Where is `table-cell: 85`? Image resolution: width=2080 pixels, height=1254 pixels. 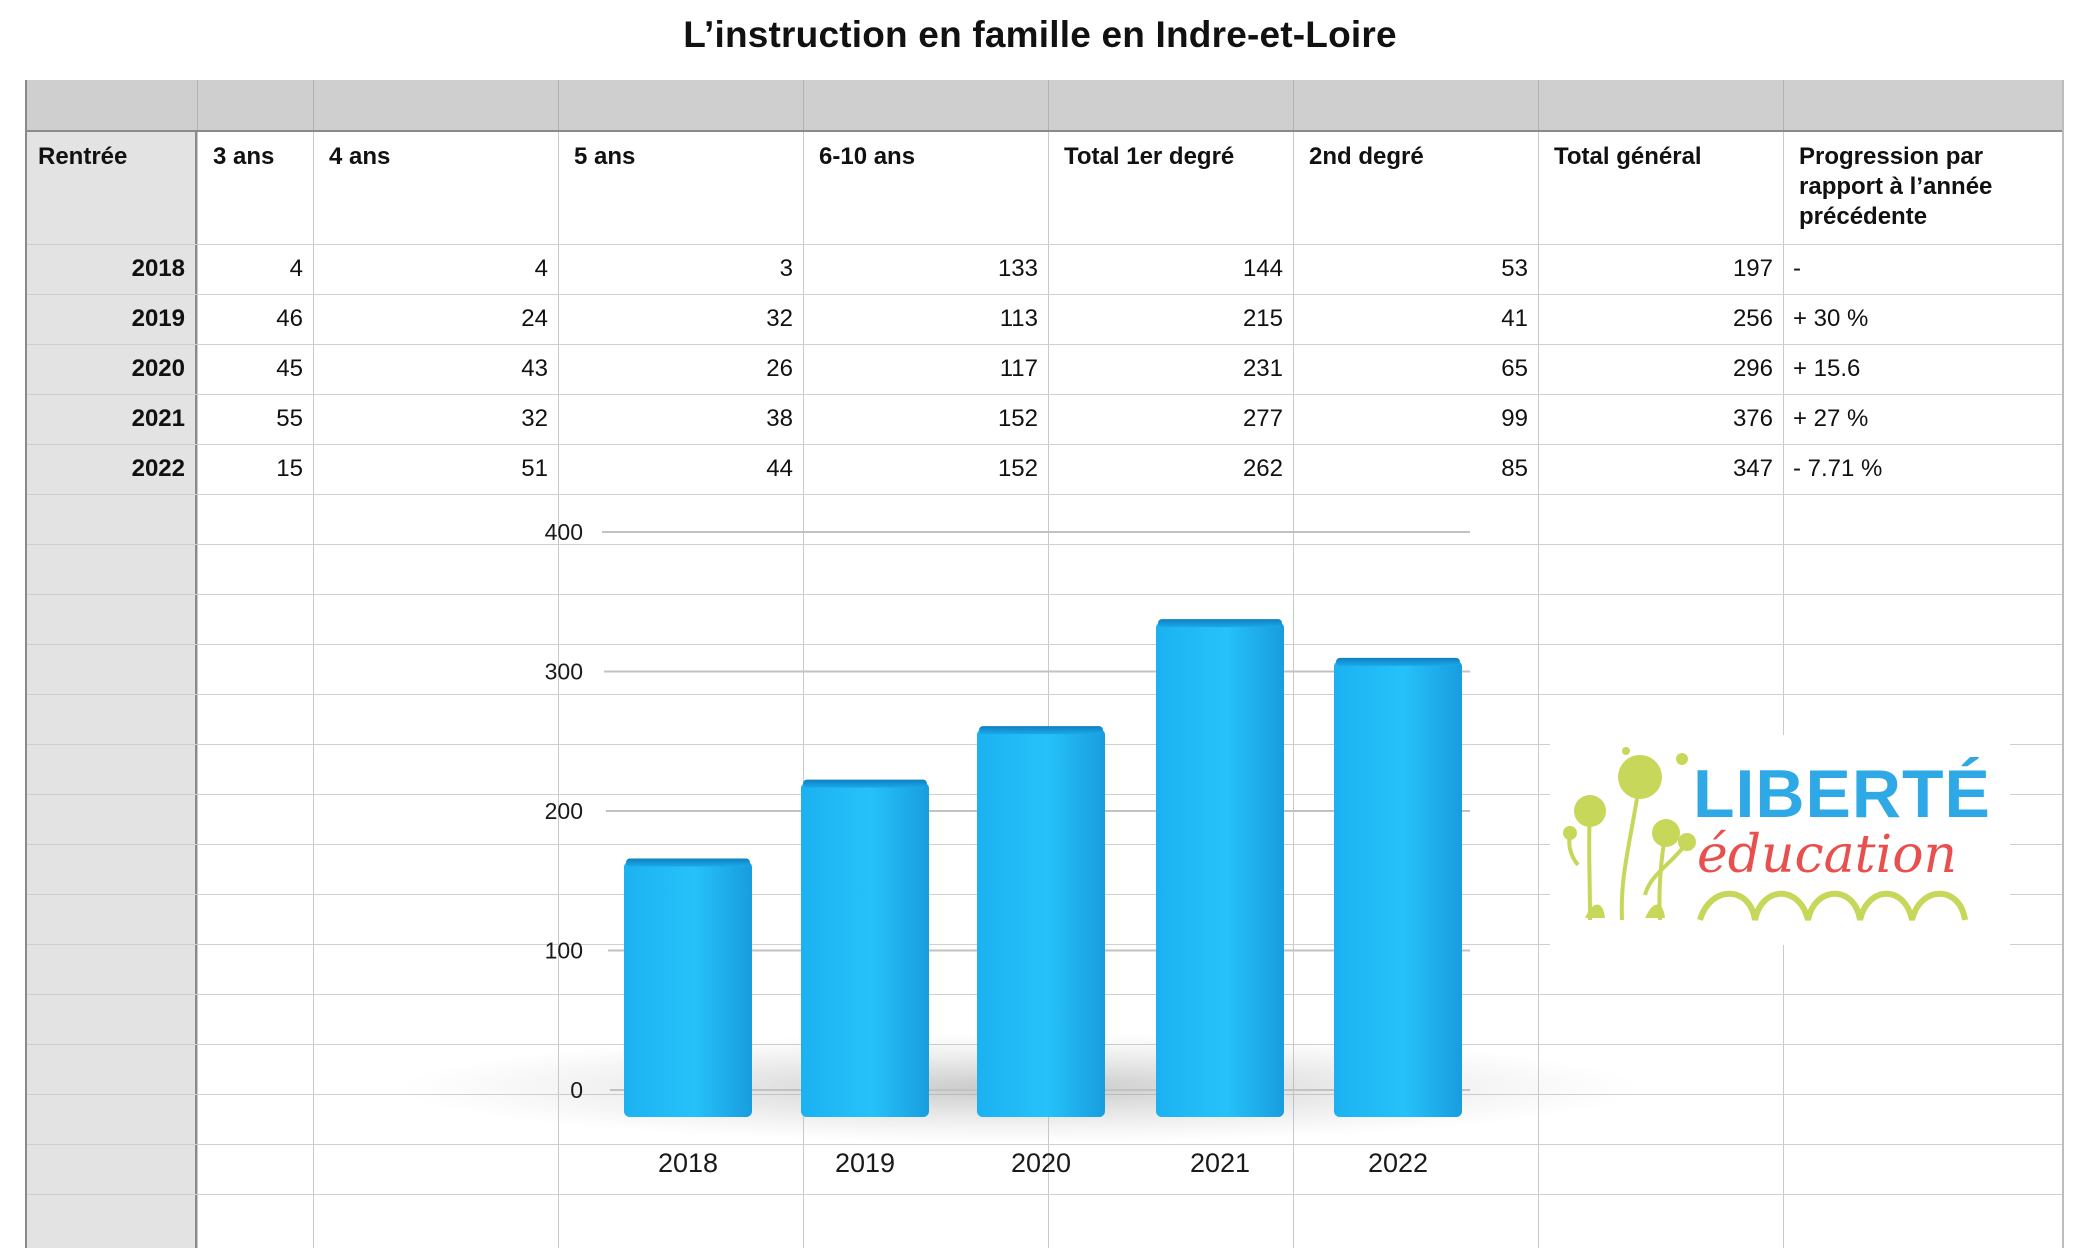 table-cell: 85 is located at coordinates (1514, 468).